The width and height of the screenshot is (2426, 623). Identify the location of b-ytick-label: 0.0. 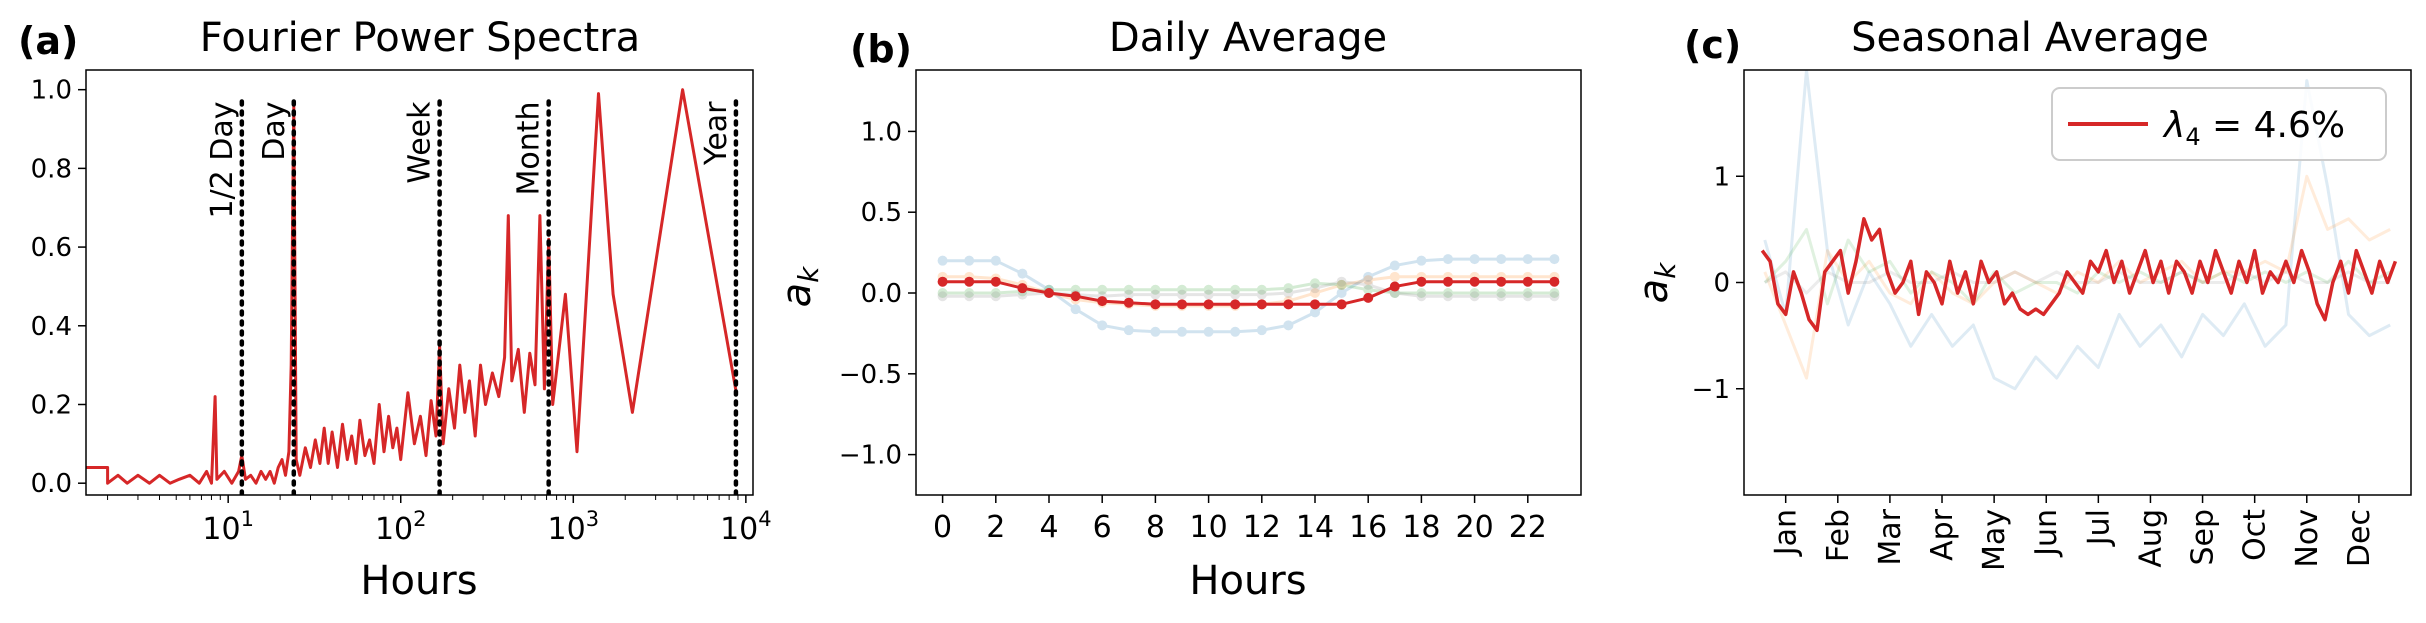
(881, 294).